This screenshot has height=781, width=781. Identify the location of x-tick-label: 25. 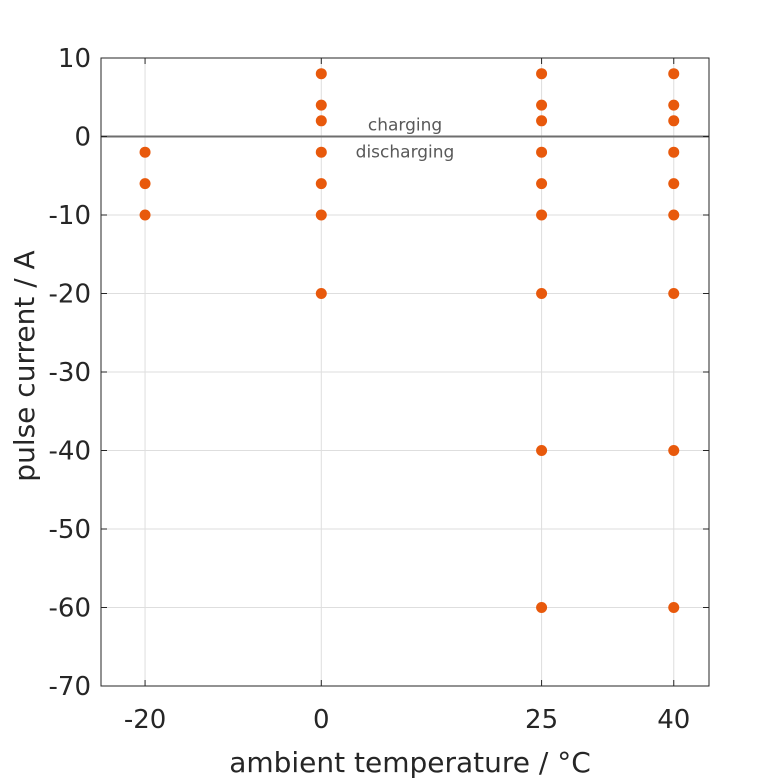
(541, 720).